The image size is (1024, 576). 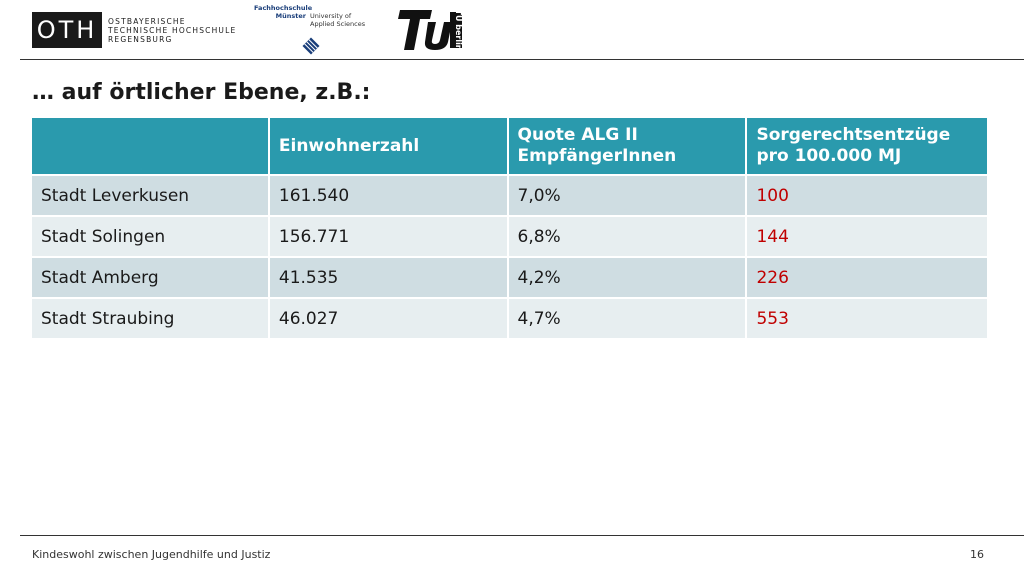 What do you see at coordinates (311, 46) in the screenshot?
I see `fh-emblem-icon` at bounding box center [311, 46].